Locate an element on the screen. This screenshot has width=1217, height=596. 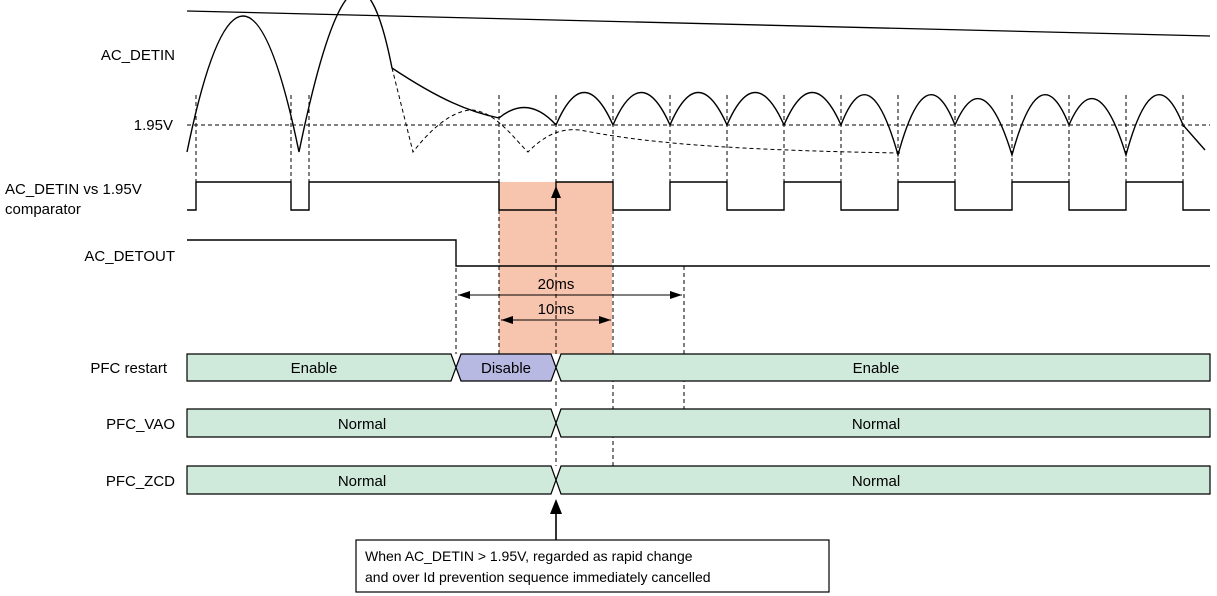
restart-disable: Disable is located at coordinates (506, 368).